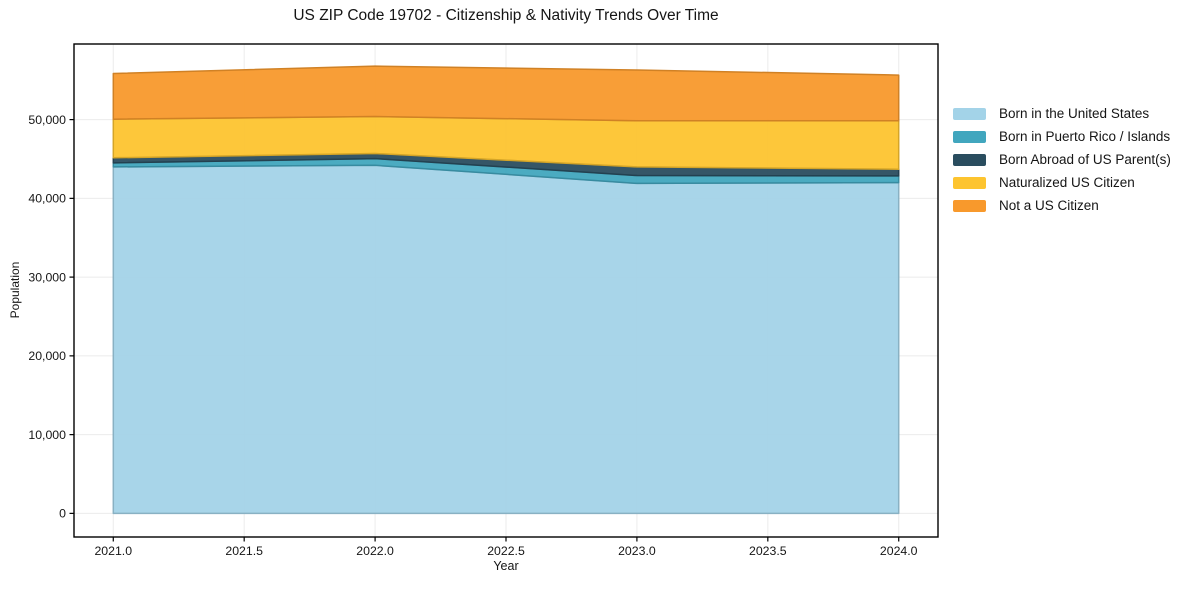  Describe the element at coordinates (47, 435) in the screenshot. I see `y-tick-label: 10,000` at that location.